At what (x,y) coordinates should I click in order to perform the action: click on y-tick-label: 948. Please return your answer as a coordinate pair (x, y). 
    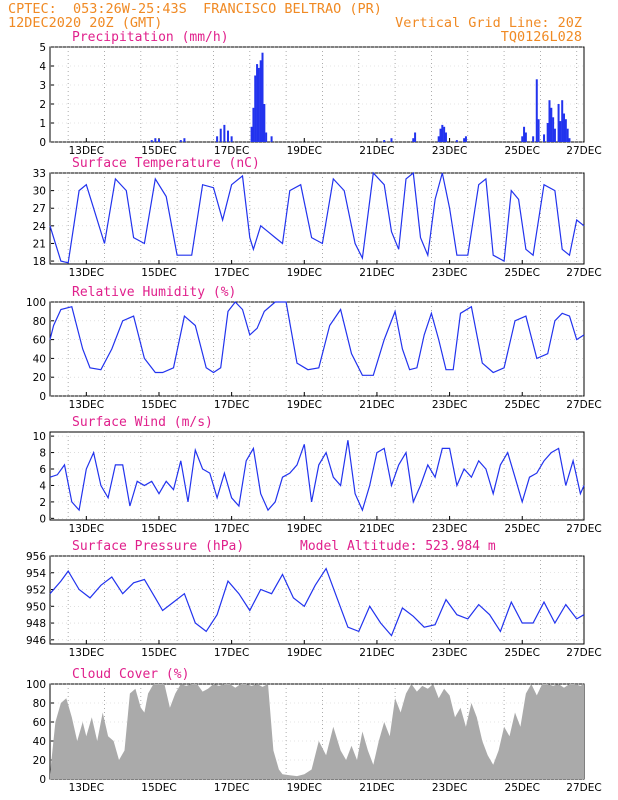
    Looking at the image, I should click on (36, 624).